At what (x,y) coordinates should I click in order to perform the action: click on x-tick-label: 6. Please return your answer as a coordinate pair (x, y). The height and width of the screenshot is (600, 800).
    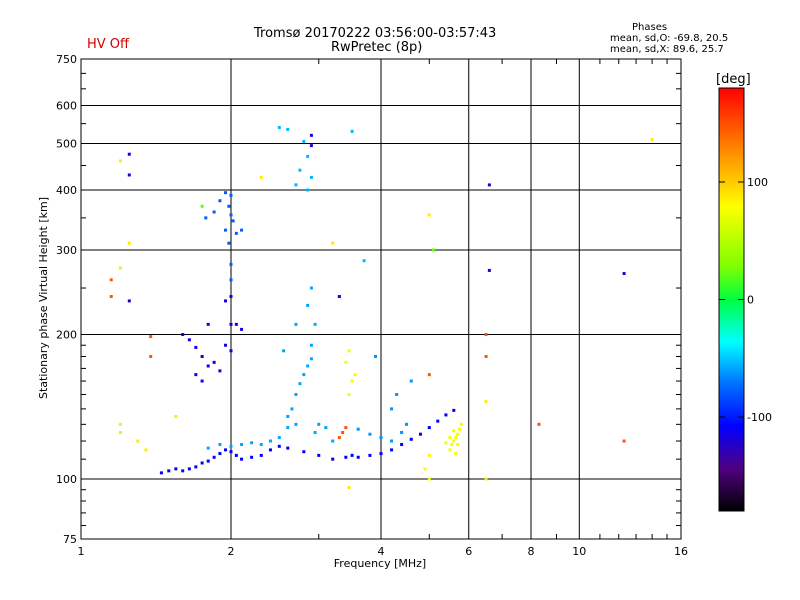
    Looking at the image, I should click on (468, 551).